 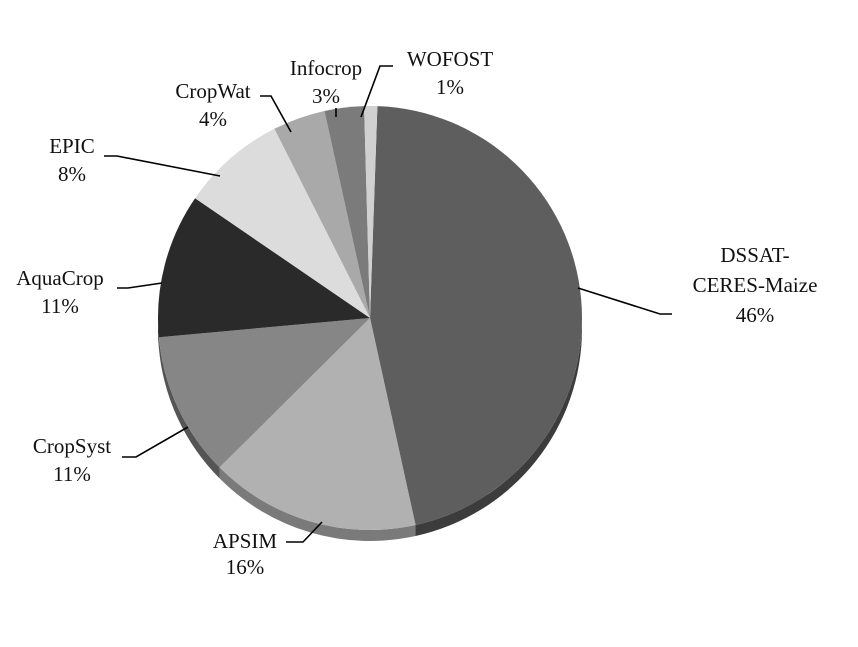 What do you see at coordinates (72, 174) in the screenshot?
I see `slice-percent-epic: 8%` at bounding box center [72, 174].